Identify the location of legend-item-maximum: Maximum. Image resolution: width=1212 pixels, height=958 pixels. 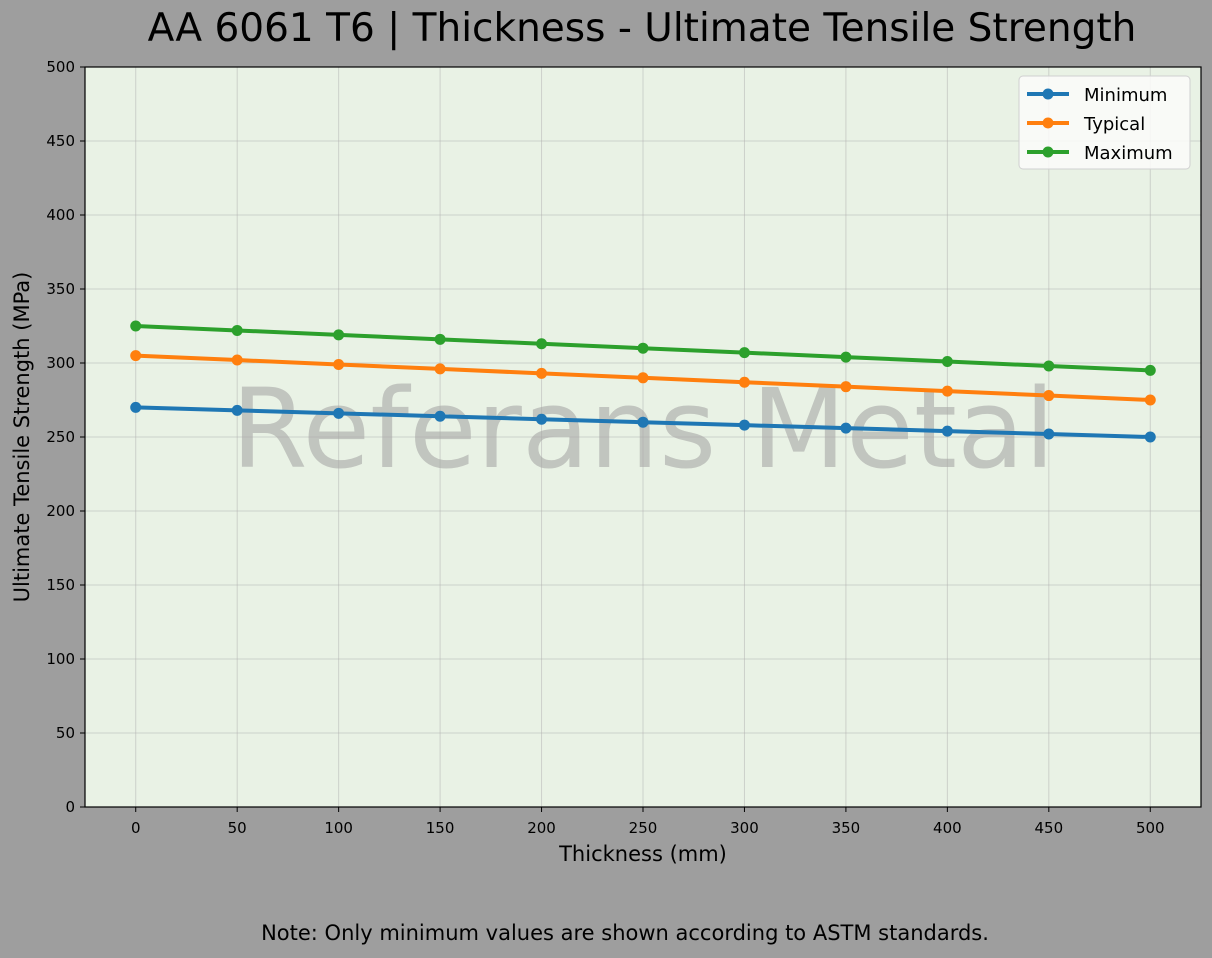
(1100, 153).